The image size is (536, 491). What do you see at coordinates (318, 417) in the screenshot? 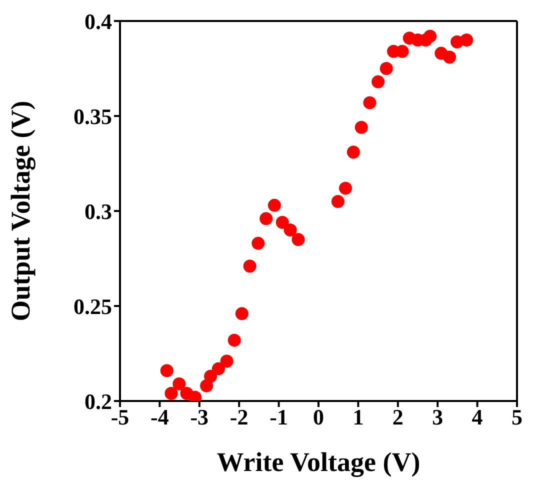
I see `x-tick-label: 0` at bounding box center [318, 417].